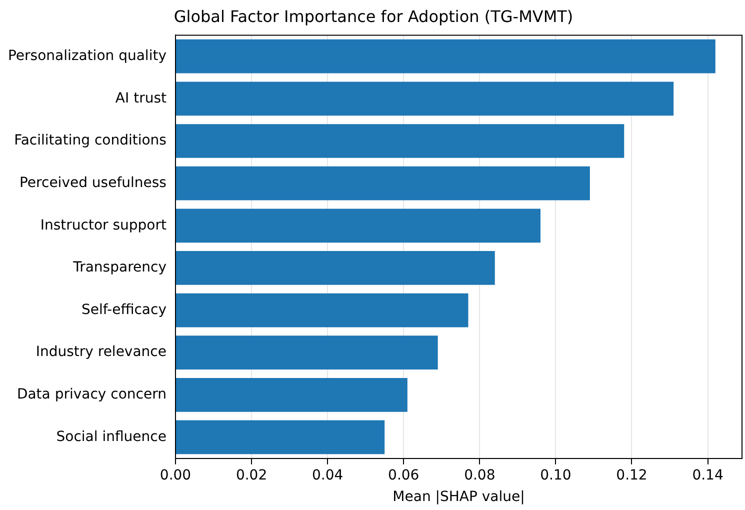 This screenshot has width=745, height=510. I want to click on y-tick-label: Perceived usefulness, so click(92, 182).